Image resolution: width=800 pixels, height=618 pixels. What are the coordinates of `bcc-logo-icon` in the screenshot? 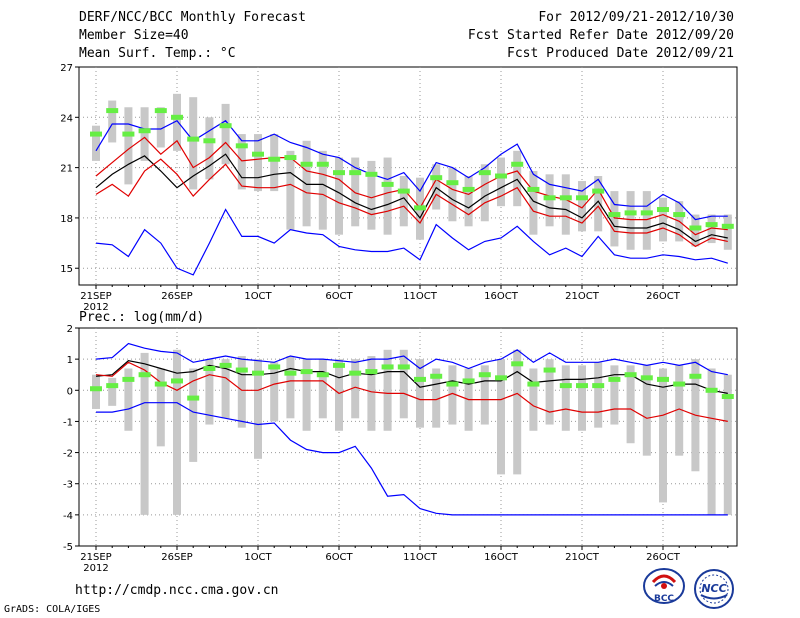 It's located at (664, 586).